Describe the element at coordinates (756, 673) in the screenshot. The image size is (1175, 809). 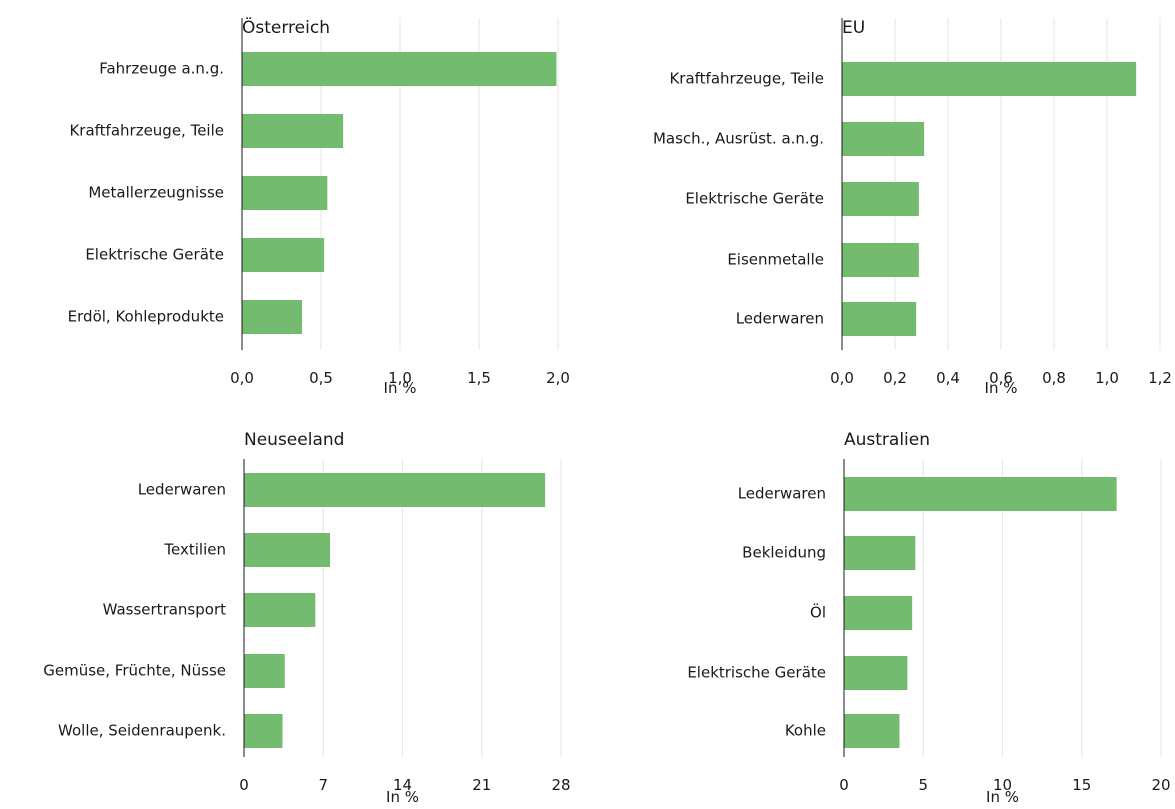
I see `panel-4-category-label: Elektrische Geräte` at that location.